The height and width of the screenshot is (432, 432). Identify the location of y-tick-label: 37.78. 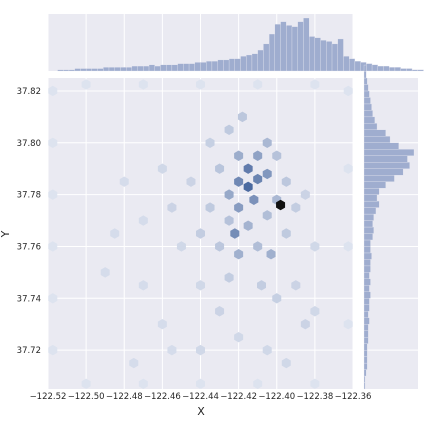
(29, 196).